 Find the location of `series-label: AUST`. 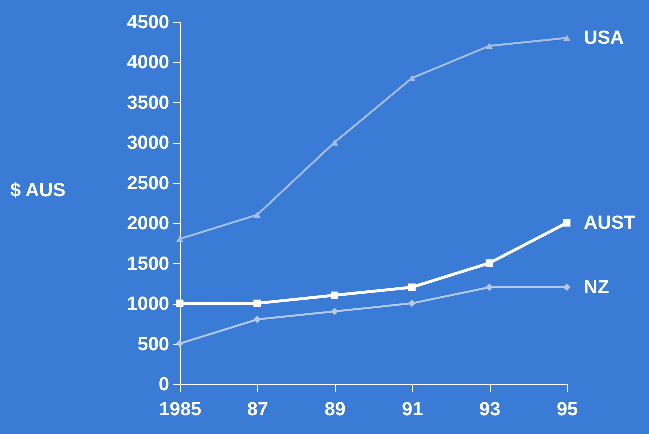

series-label: AUST is located at coordinates (610, 223).